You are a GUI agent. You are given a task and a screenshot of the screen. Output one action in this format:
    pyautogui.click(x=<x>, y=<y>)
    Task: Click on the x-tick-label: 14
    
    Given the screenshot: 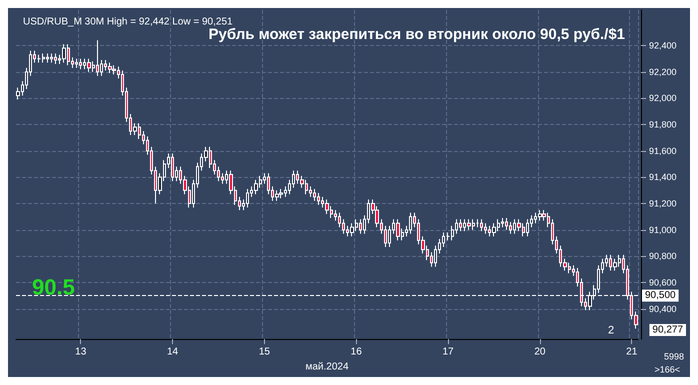 What is the action you would take?
    pyautogui.click(x=172, y=352)
    